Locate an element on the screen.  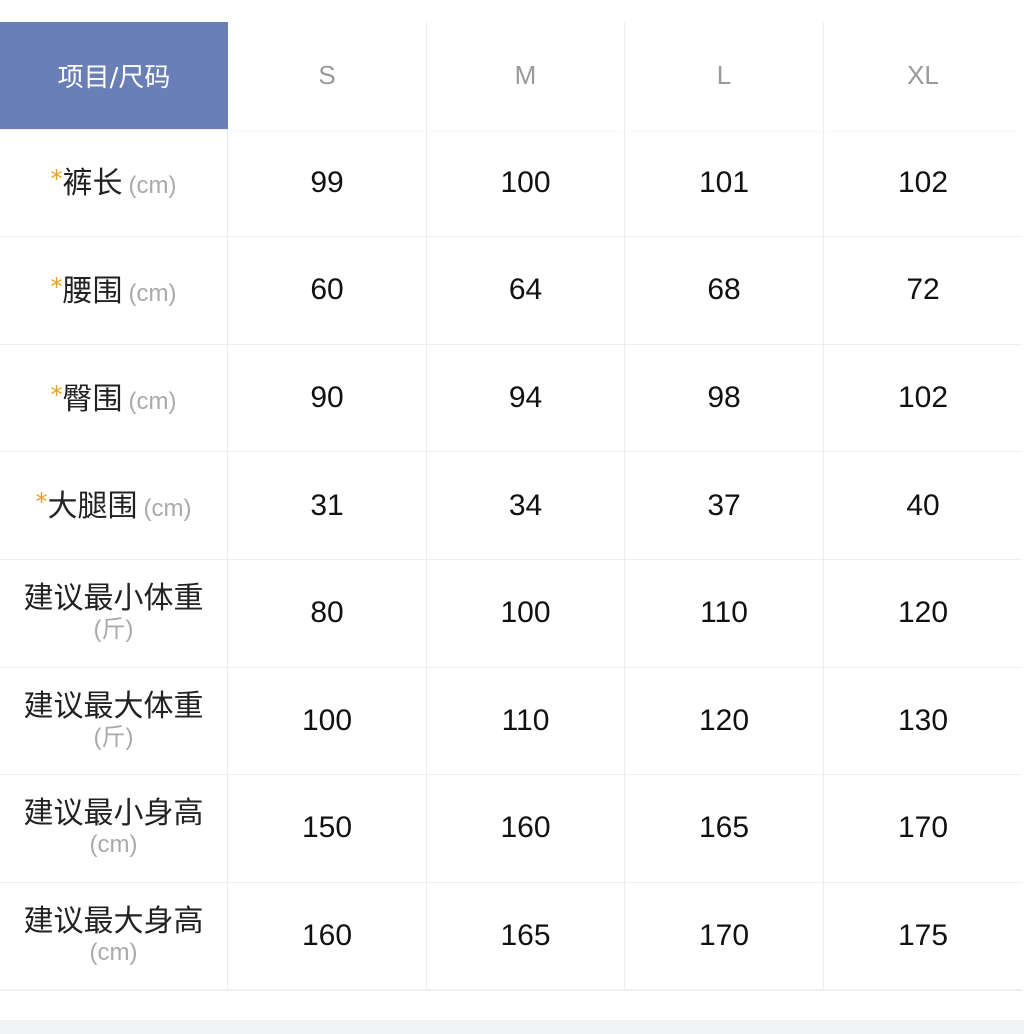
footer-strip is located at coordinates (512, 1027).